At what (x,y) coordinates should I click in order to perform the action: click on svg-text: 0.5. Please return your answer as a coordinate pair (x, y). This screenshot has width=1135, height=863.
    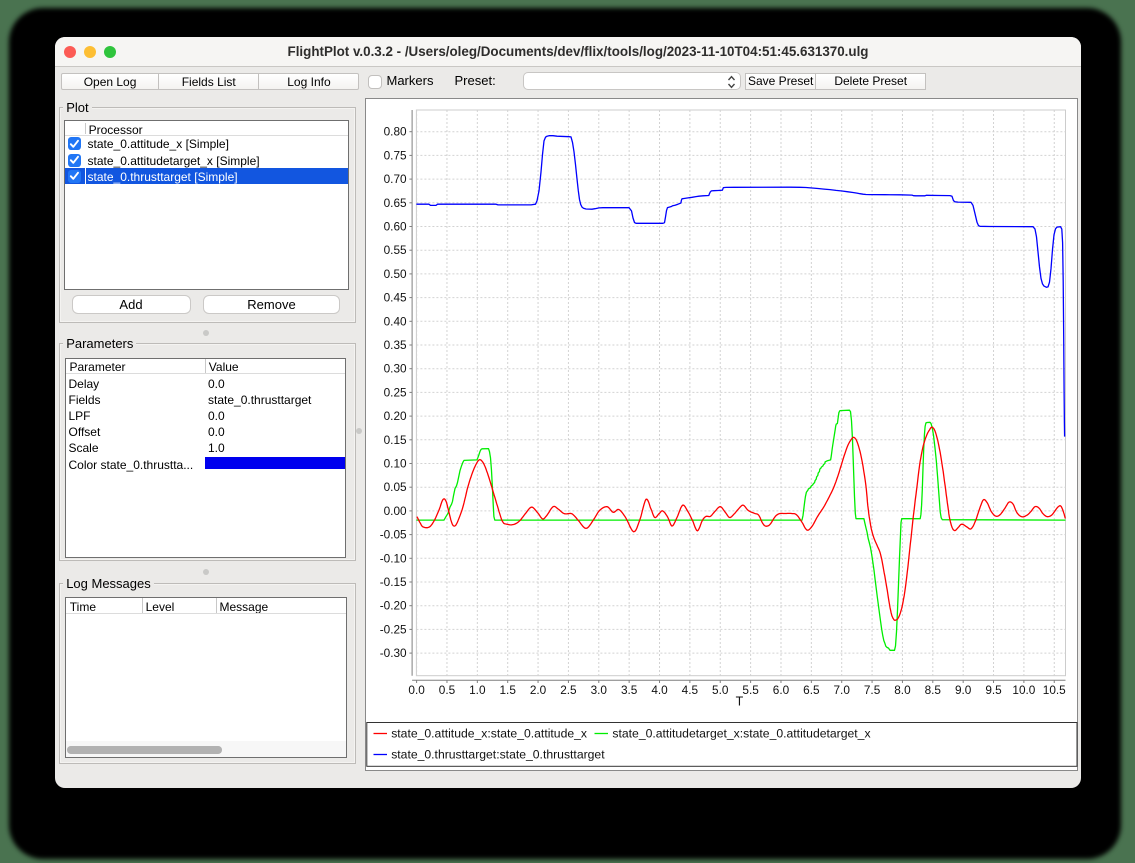
    Looking at the image, I should click on (447, 690).